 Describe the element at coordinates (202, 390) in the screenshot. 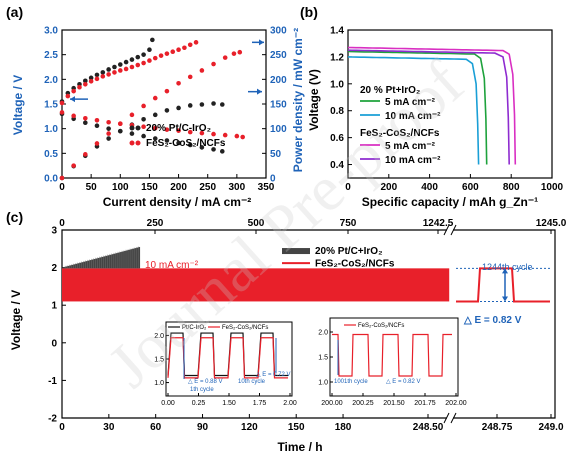

I see `panel-c-inset1-note: 1th cycle` at that location.